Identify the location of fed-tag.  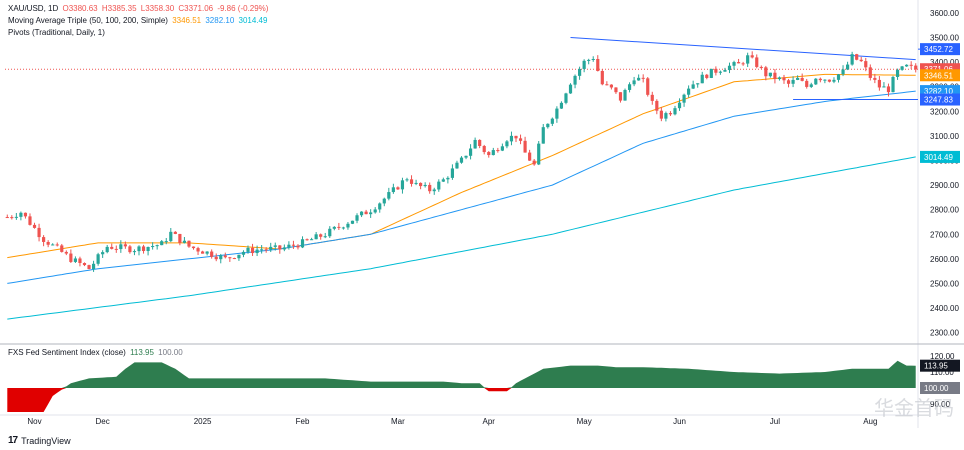
(940, 388).